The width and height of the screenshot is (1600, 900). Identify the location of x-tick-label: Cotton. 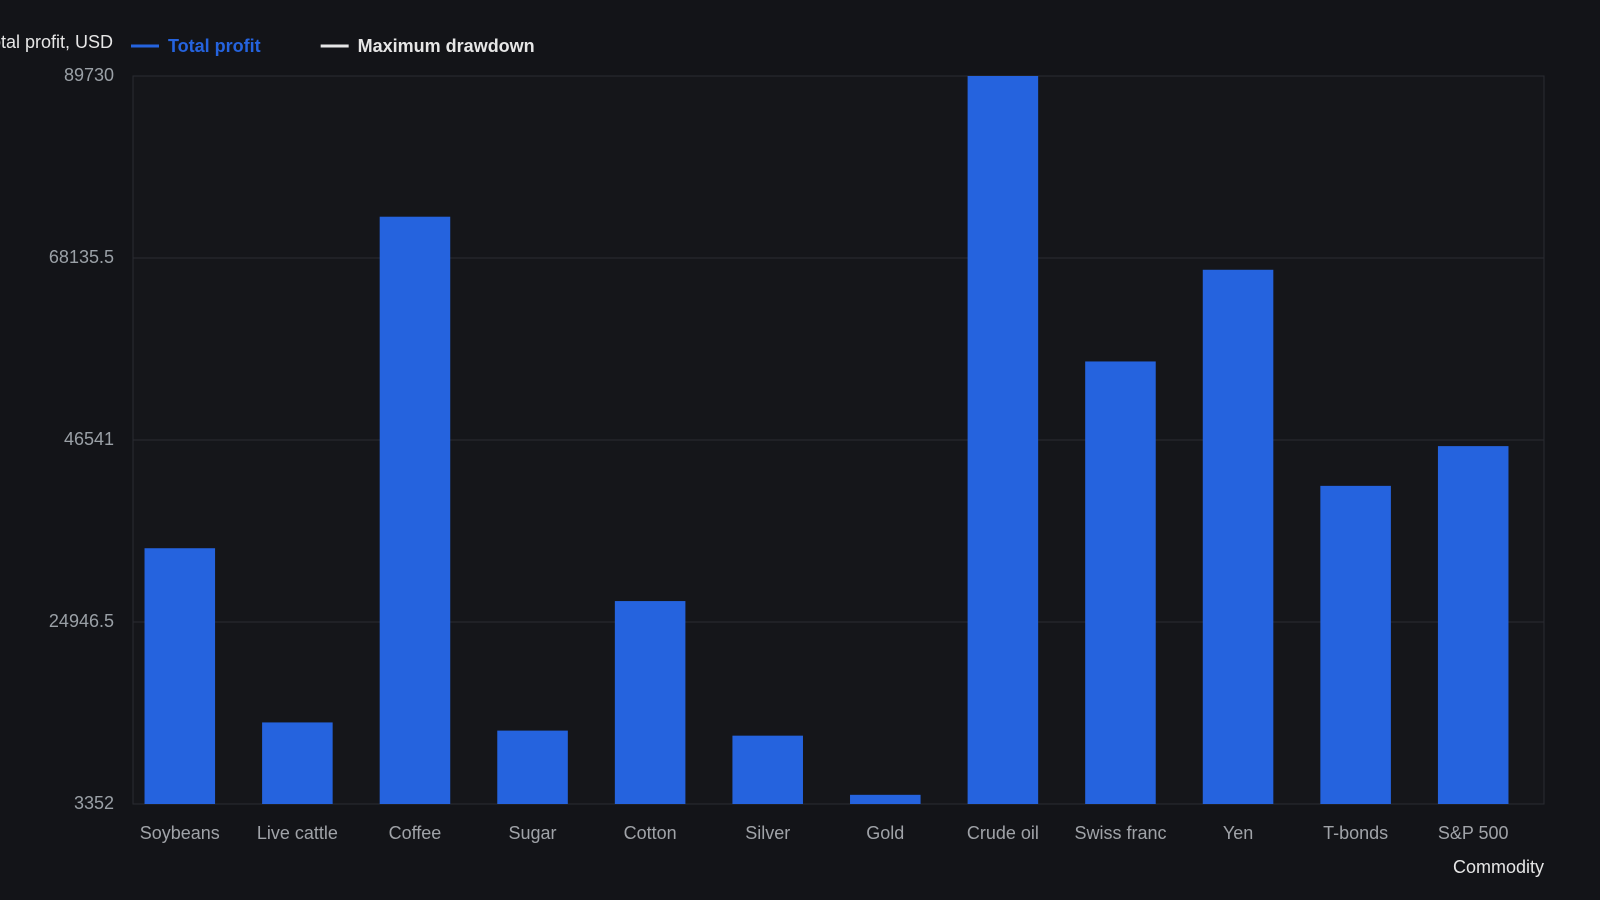
(650, 833).